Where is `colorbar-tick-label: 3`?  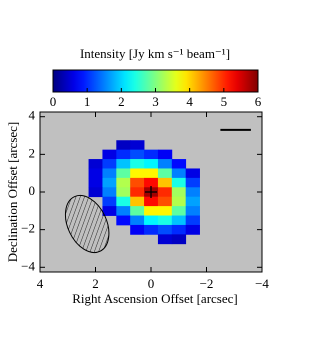
colorbar-tick-label: 3 is located at coordinates (155, 101).